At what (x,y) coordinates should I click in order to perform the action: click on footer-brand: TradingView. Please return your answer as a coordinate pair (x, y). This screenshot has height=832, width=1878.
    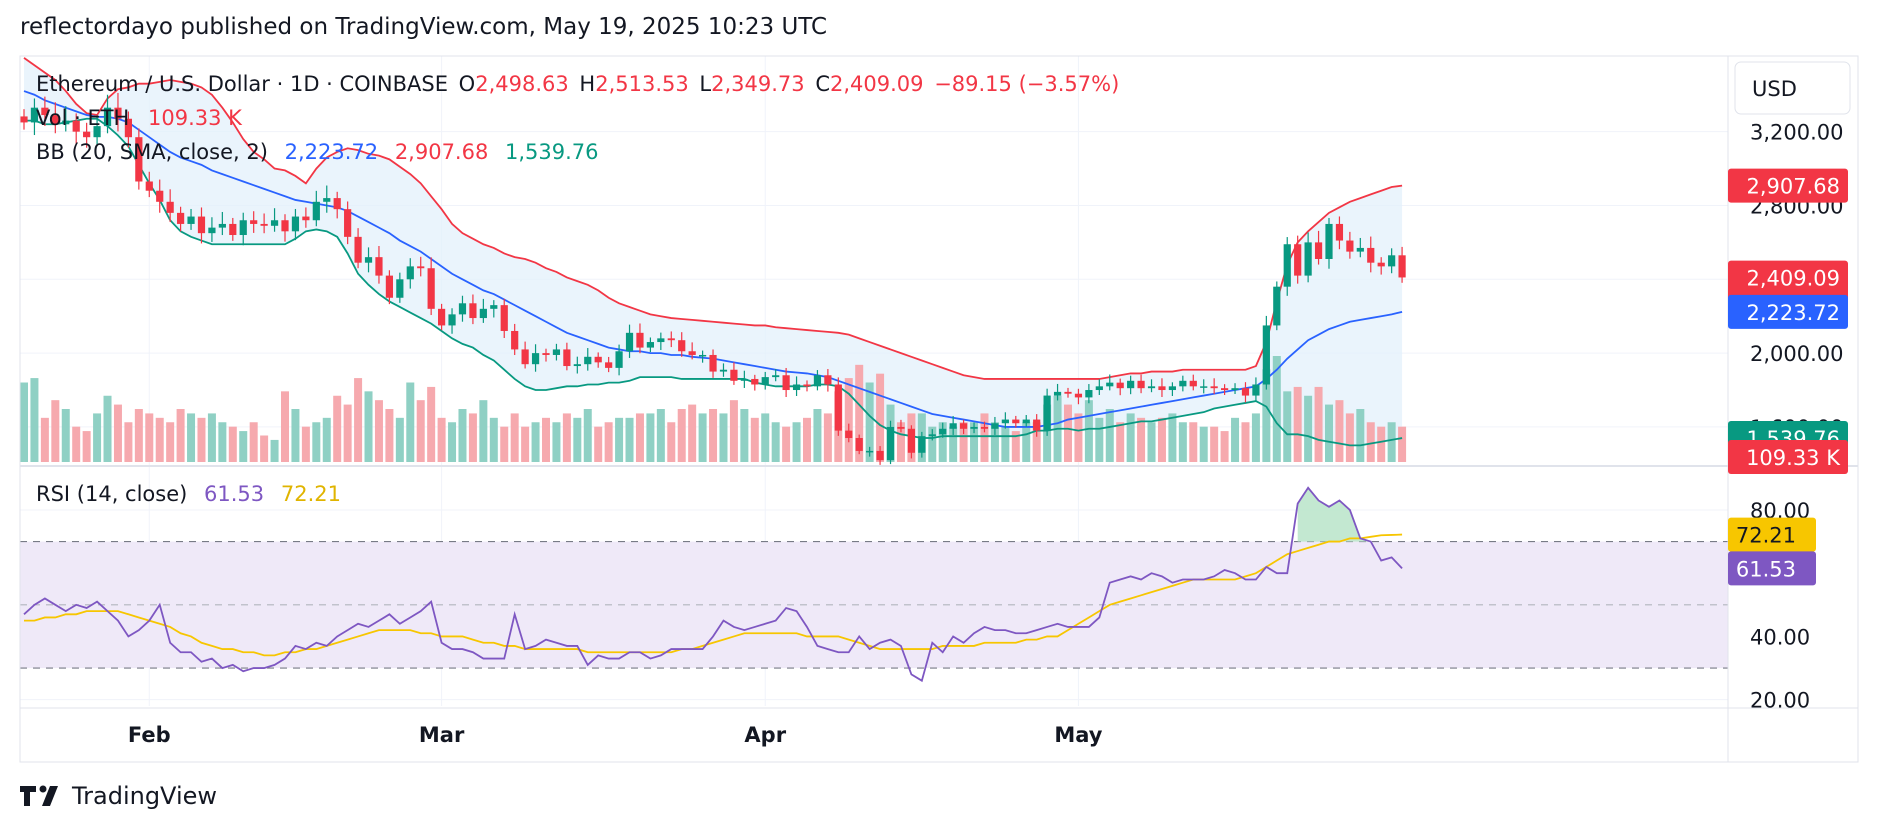
    Looking at the image, I should click on (145, 796).